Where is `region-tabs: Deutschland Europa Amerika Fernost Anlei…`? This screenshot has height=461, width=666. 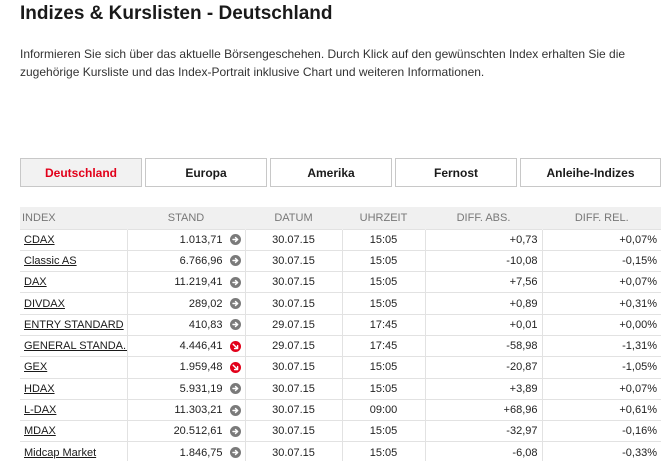
region-tabs: Deutschland Europa Amerika Fernost Anlei… is located at coordinates (340, 172).